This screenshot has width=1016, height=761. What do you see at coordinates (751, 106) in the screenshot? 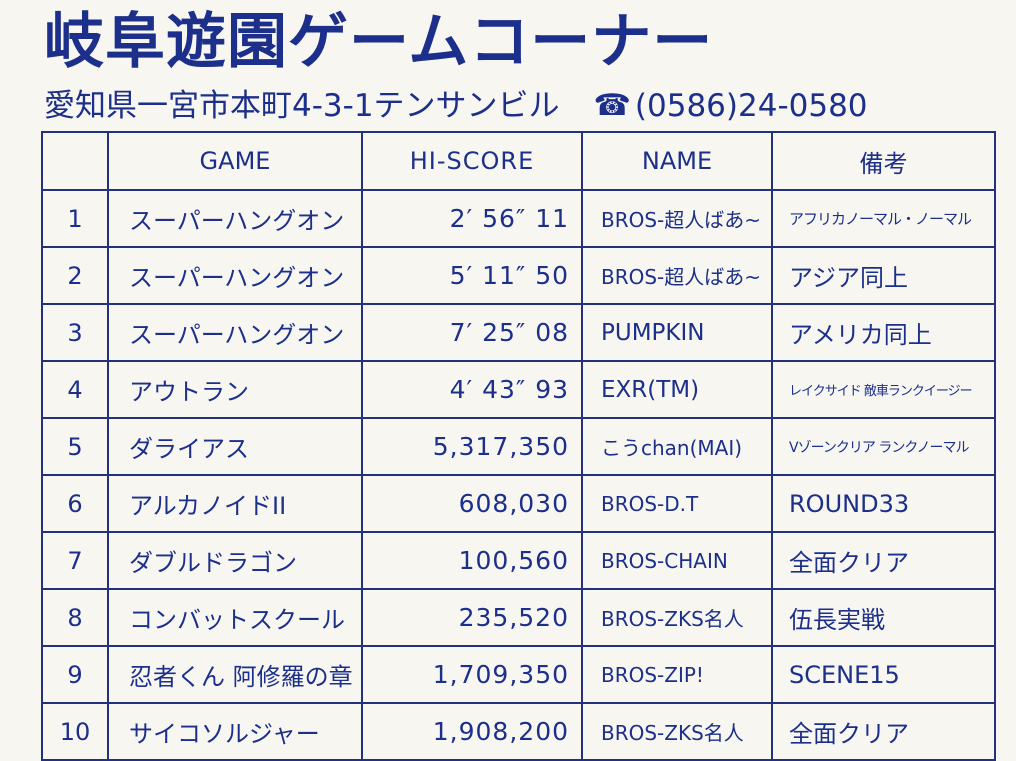
I see `phone-number: (0586)24-0580` at bounding box center [751, 106].